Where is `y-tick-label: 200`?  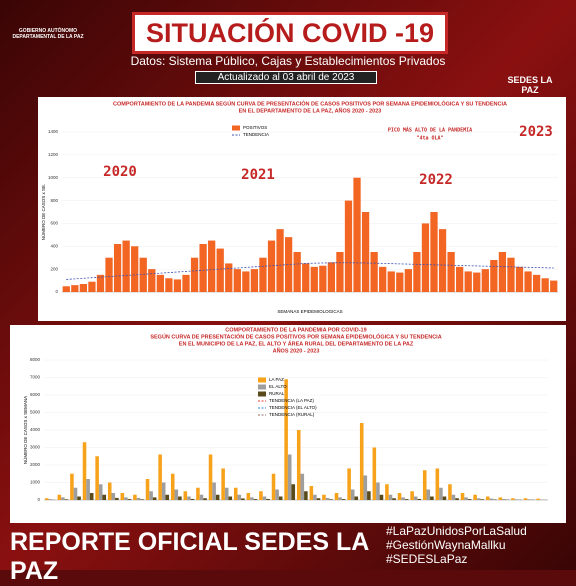 y-tick-label: 200 is located at coordinates (54, 268).